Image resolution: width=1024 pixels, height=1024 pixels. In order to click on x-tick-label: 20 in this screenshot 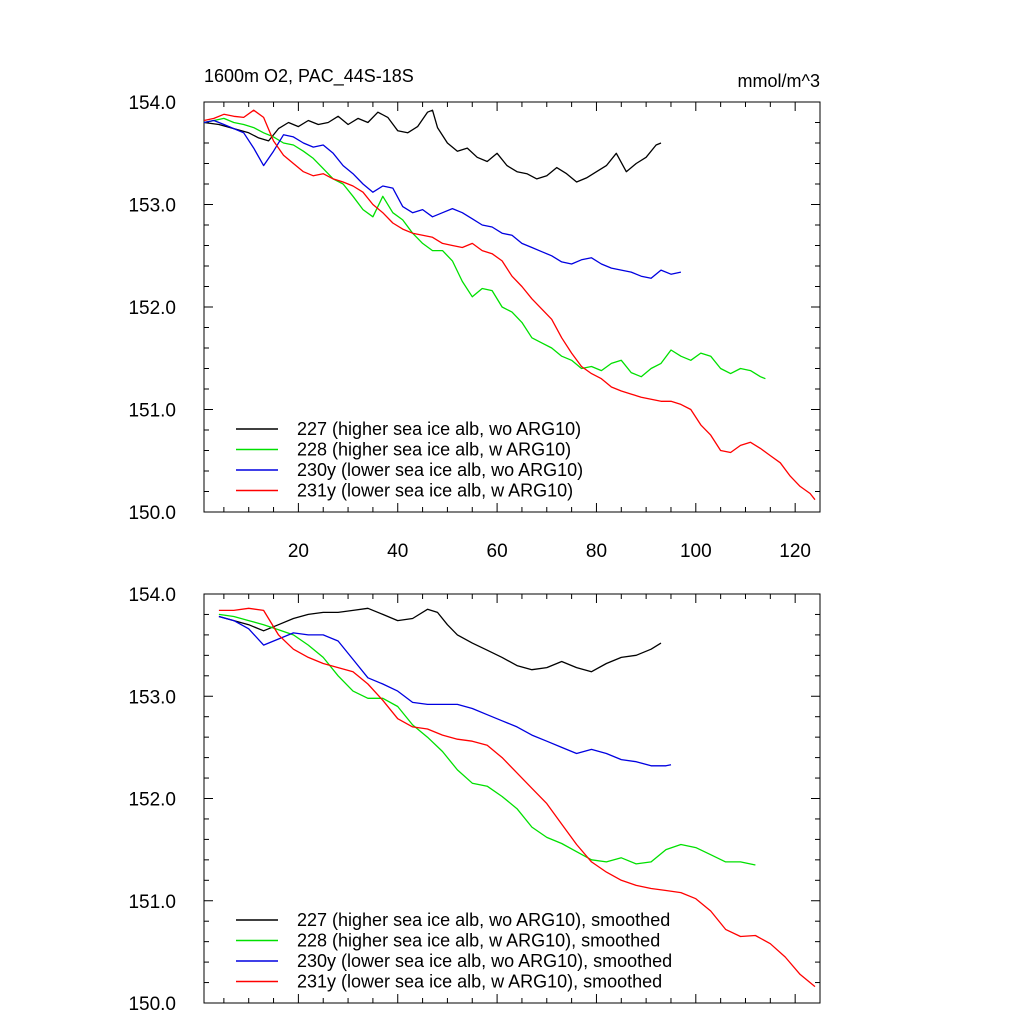, I will do `click(298, 551)`.